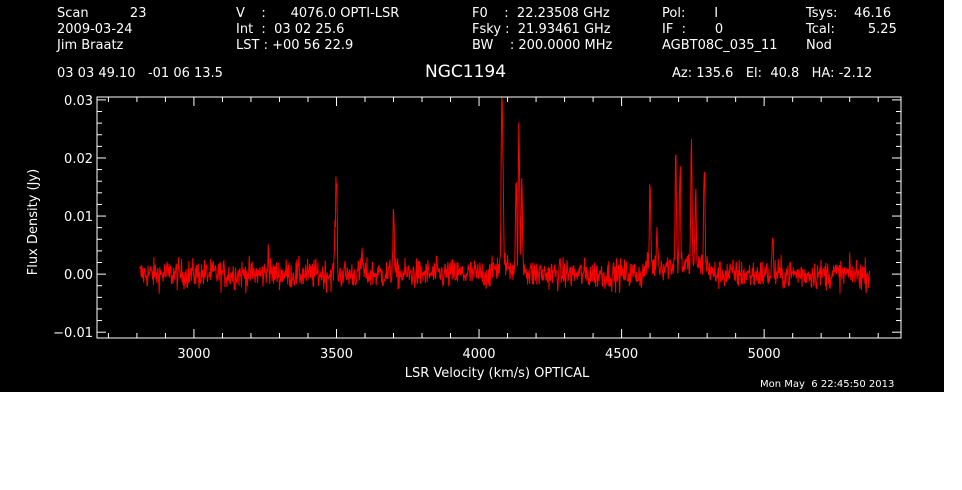 The height and width of the screenshot is (490, 962). I want to click on y-tick-label: 0.02, so click(78, 159).